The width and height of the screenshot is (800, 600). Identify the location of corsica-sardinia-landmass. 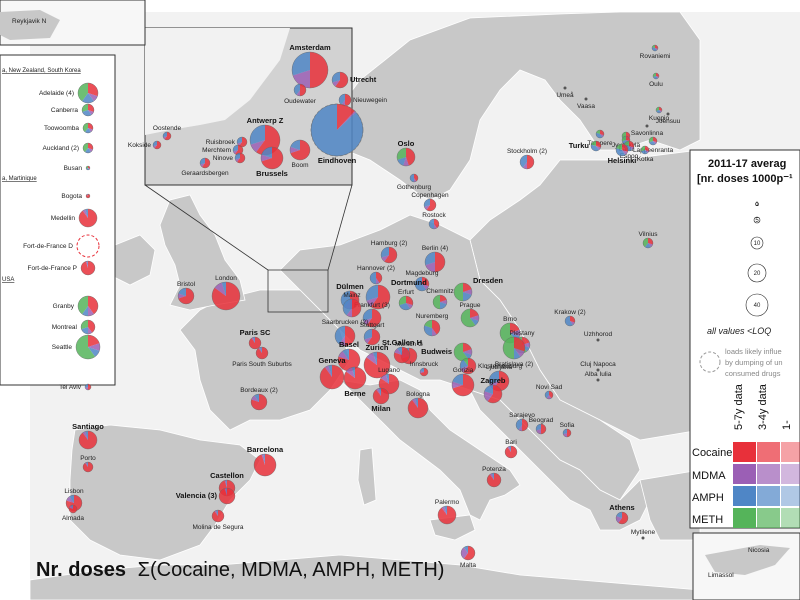
(367, 476).